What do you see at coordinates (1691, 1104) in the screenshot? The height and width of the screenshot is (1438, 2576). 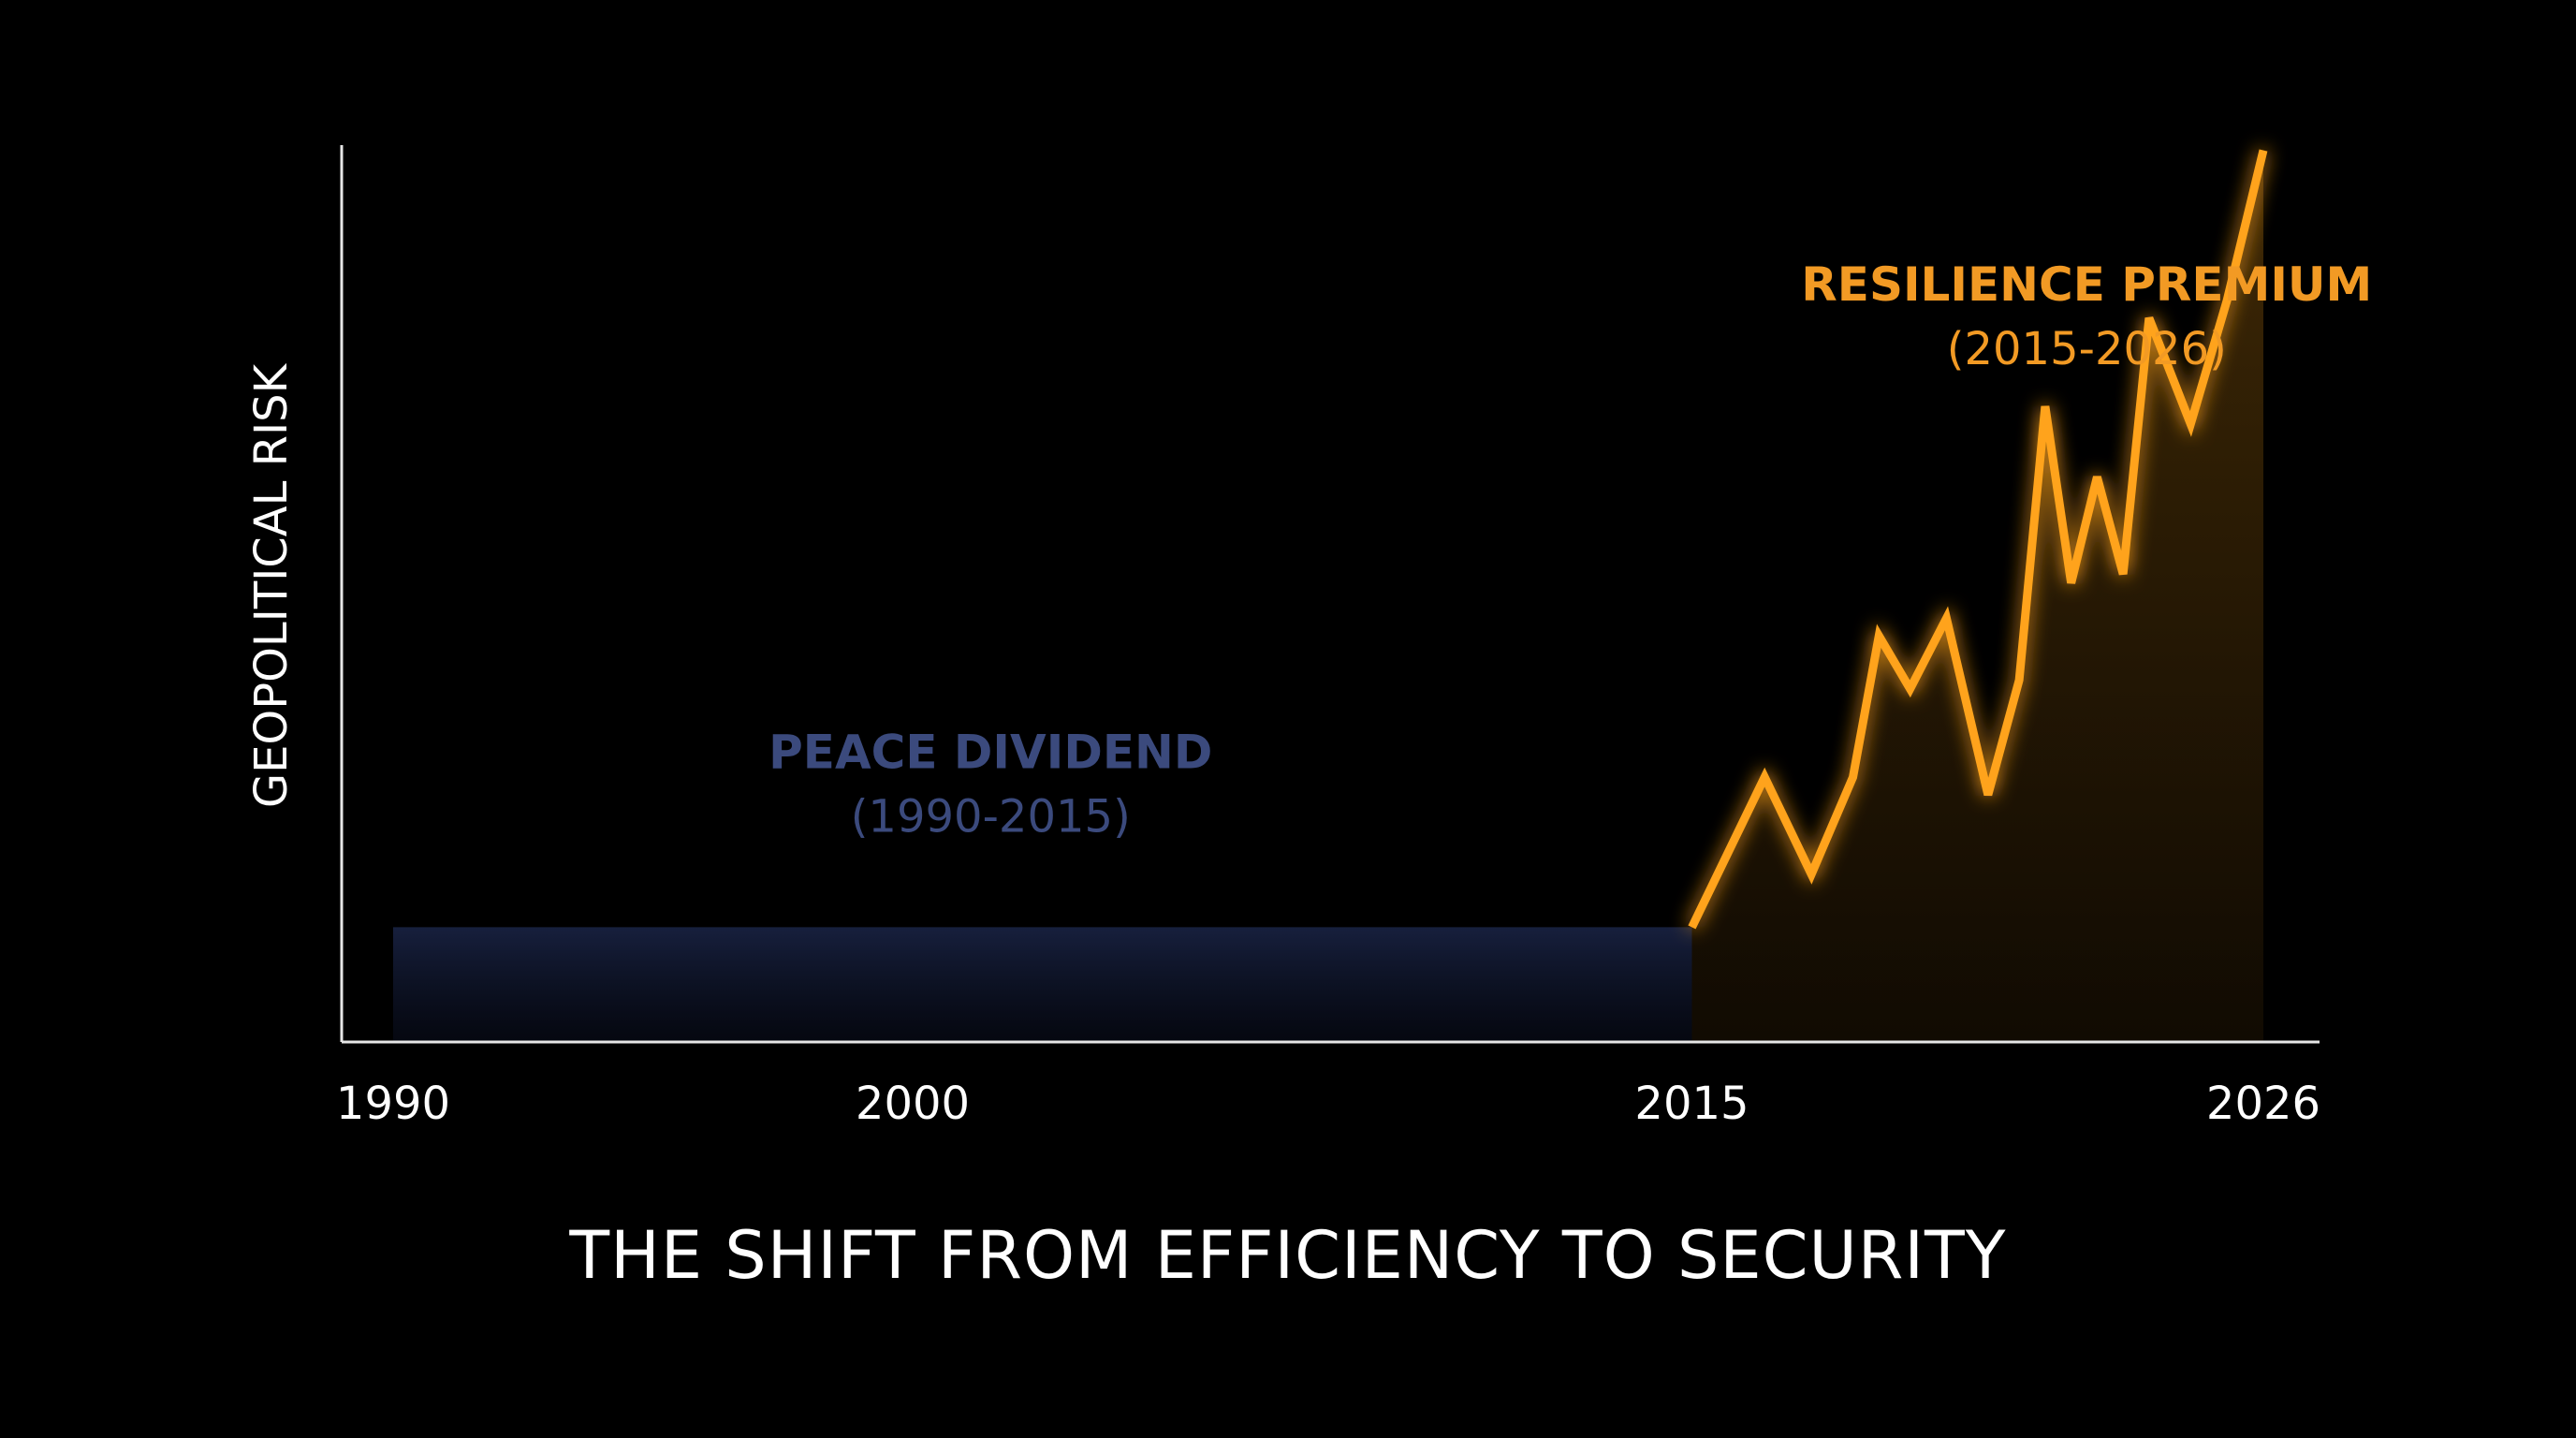 I see `x-tick-label: 2015` at bounding box center [1691, 1104].